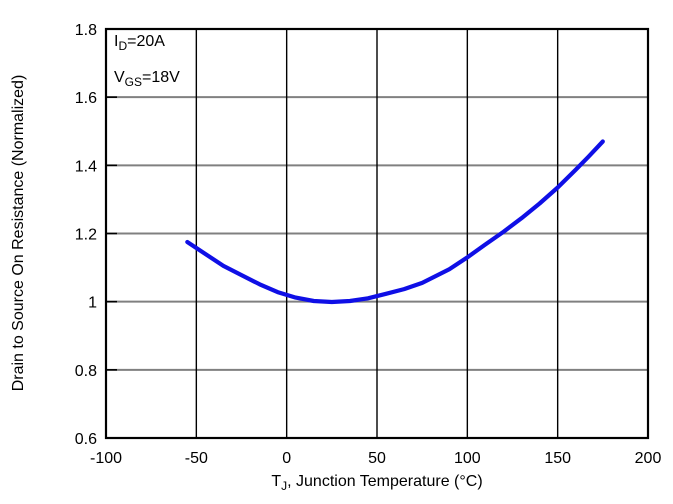  Describe the element at coordinates (557, 458) in the screenshot. I see `x-tick-label: 150` at that location.